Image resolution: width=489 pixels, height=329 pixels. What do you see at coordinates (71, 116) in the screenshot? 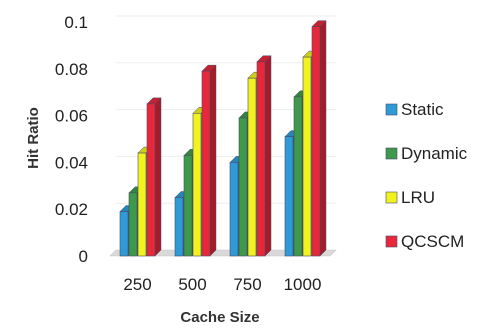
I see `y-tick-label: 0.06` at bounding box center [71, 116].